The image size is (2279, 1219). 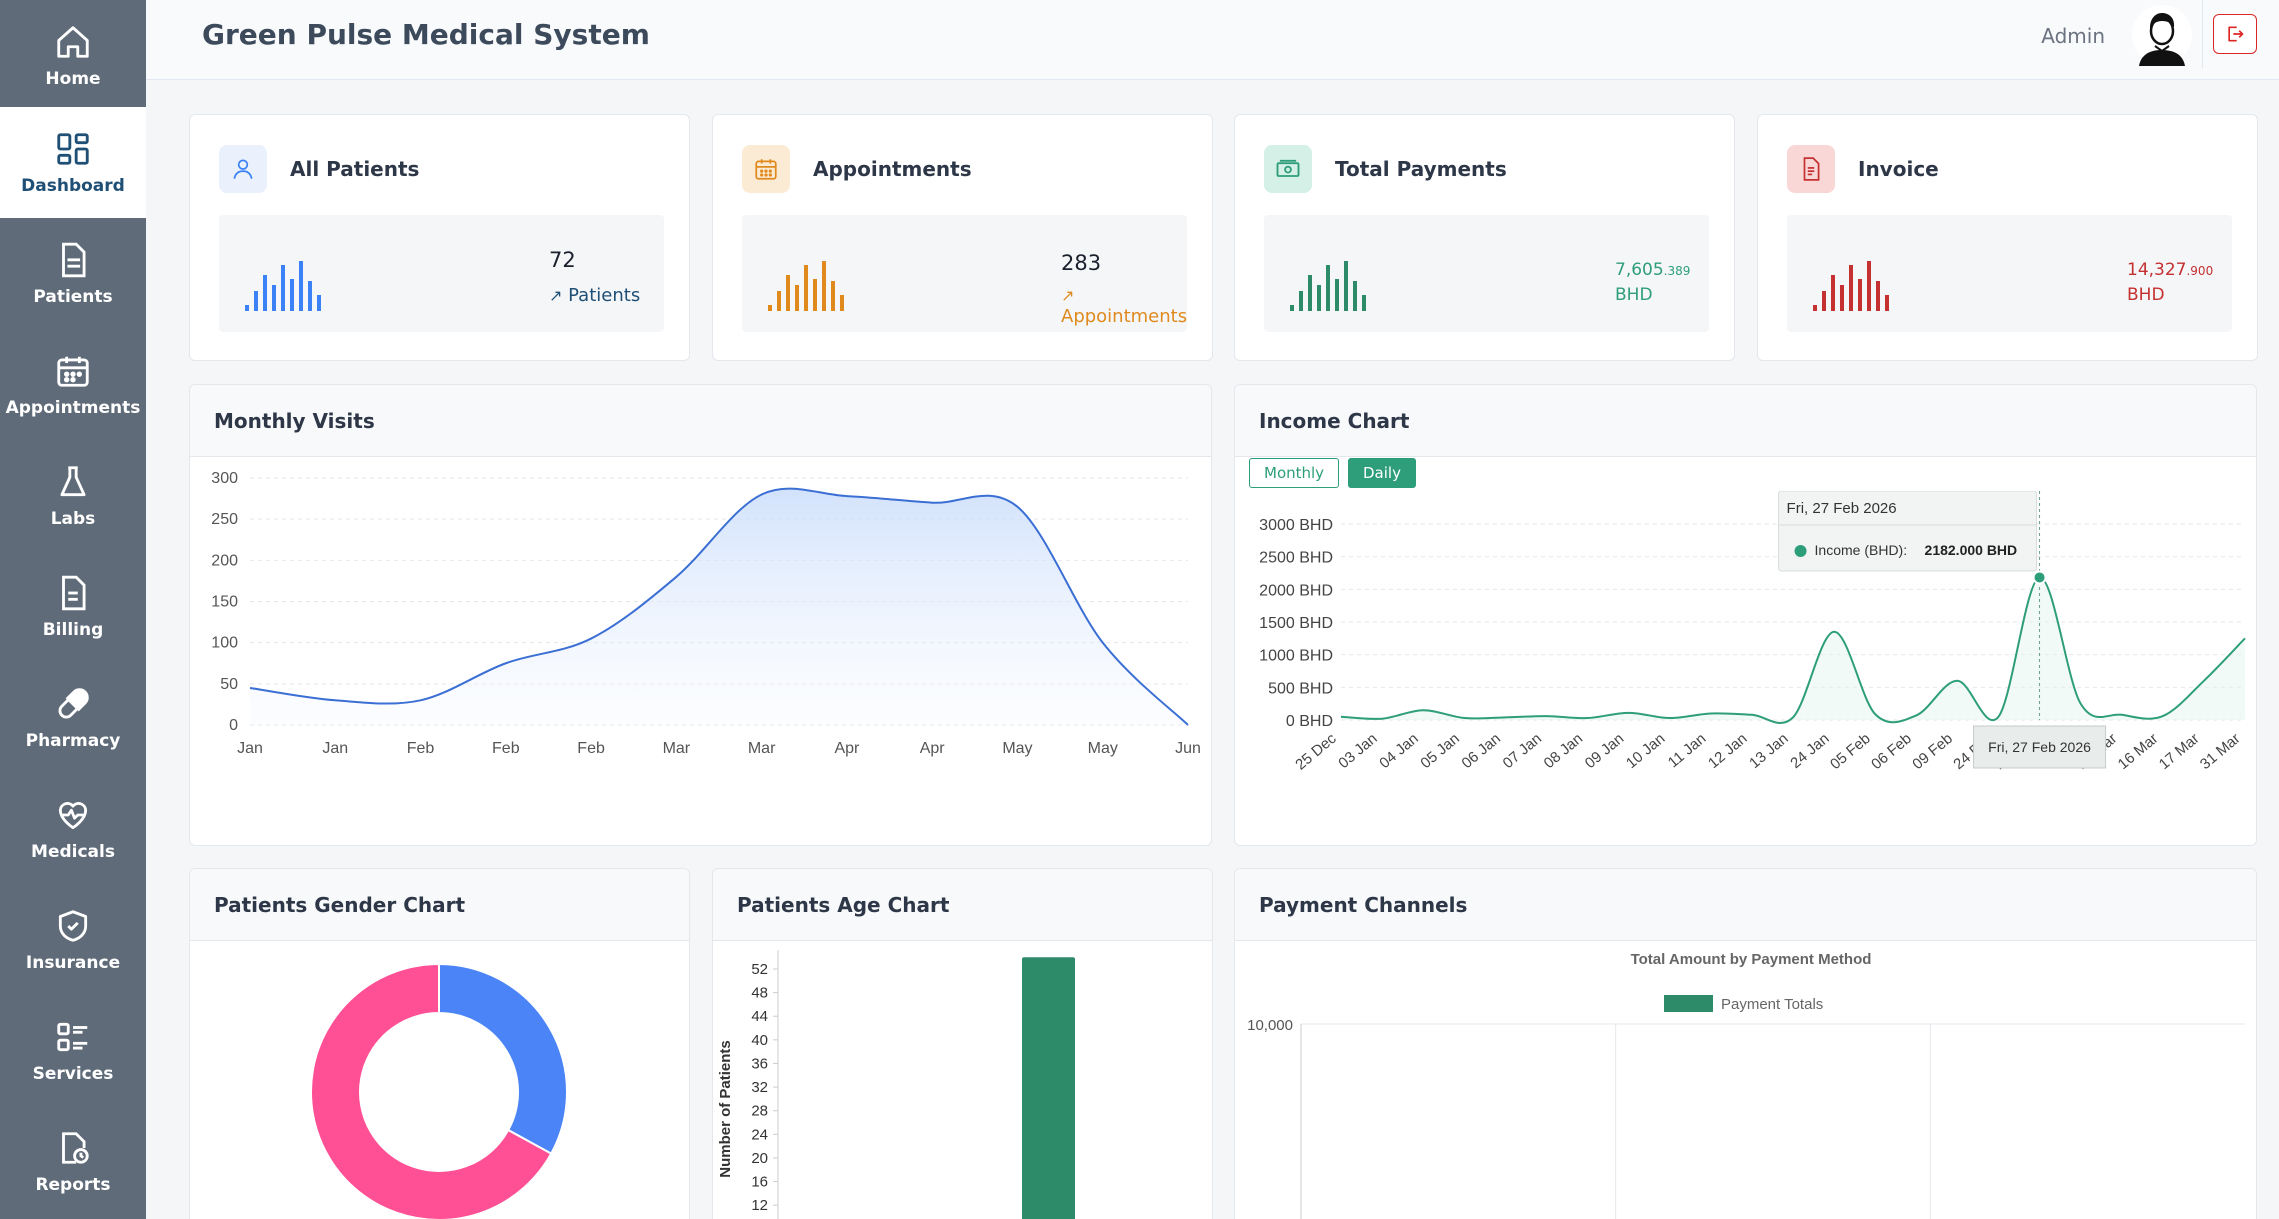 I want to click on panel-header: Income Chart, so click(x=1745, y=421).